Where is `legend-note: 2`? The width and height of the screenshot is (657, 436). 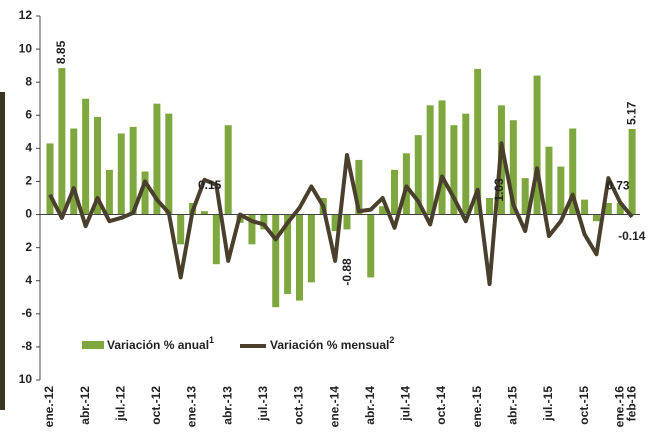
legend-note: 2 is located at coordinates (391, 340).